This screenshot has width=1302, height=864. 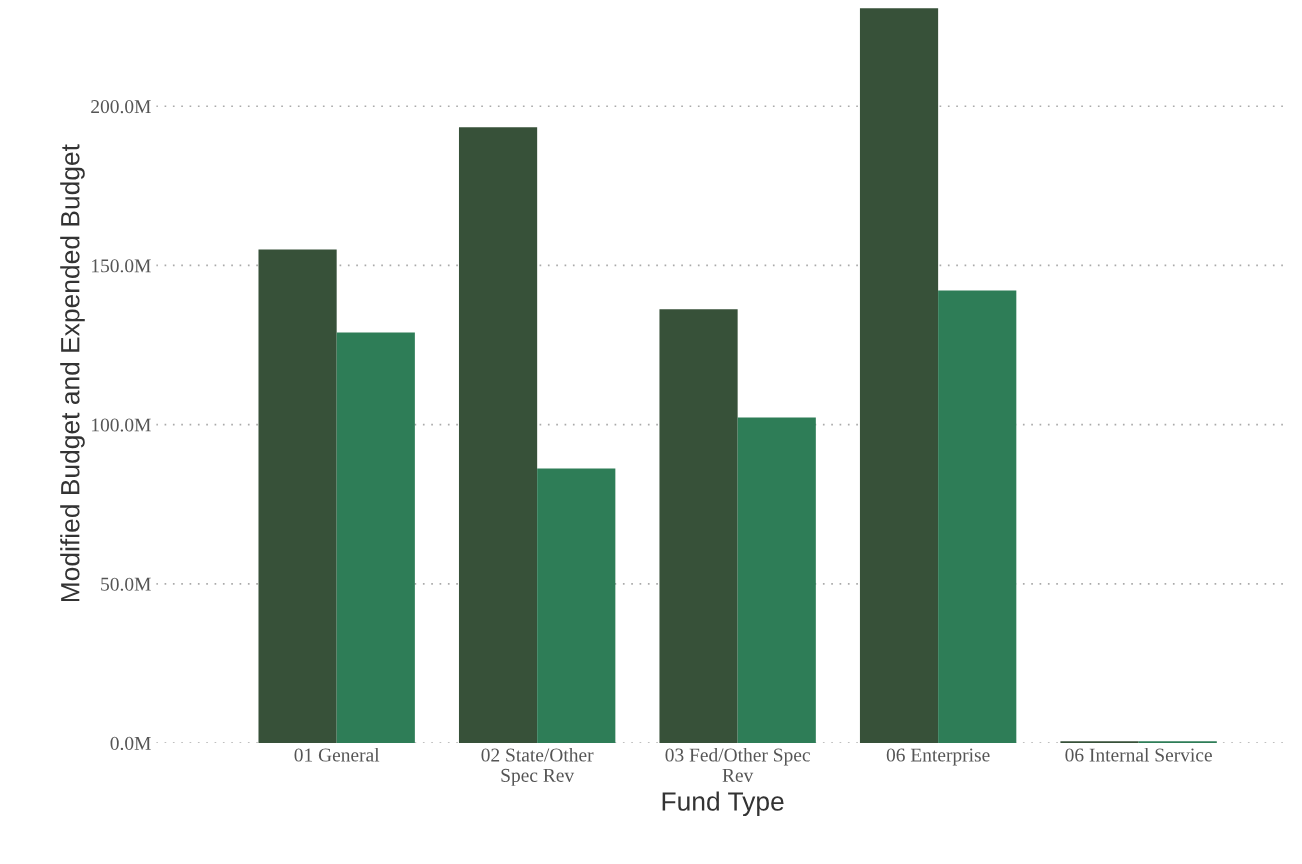 What do you see at coordinates (938, 757) in the screenshot?
I see `x-tick-label: 06 Enterprise` at bounding box center [938, 757].